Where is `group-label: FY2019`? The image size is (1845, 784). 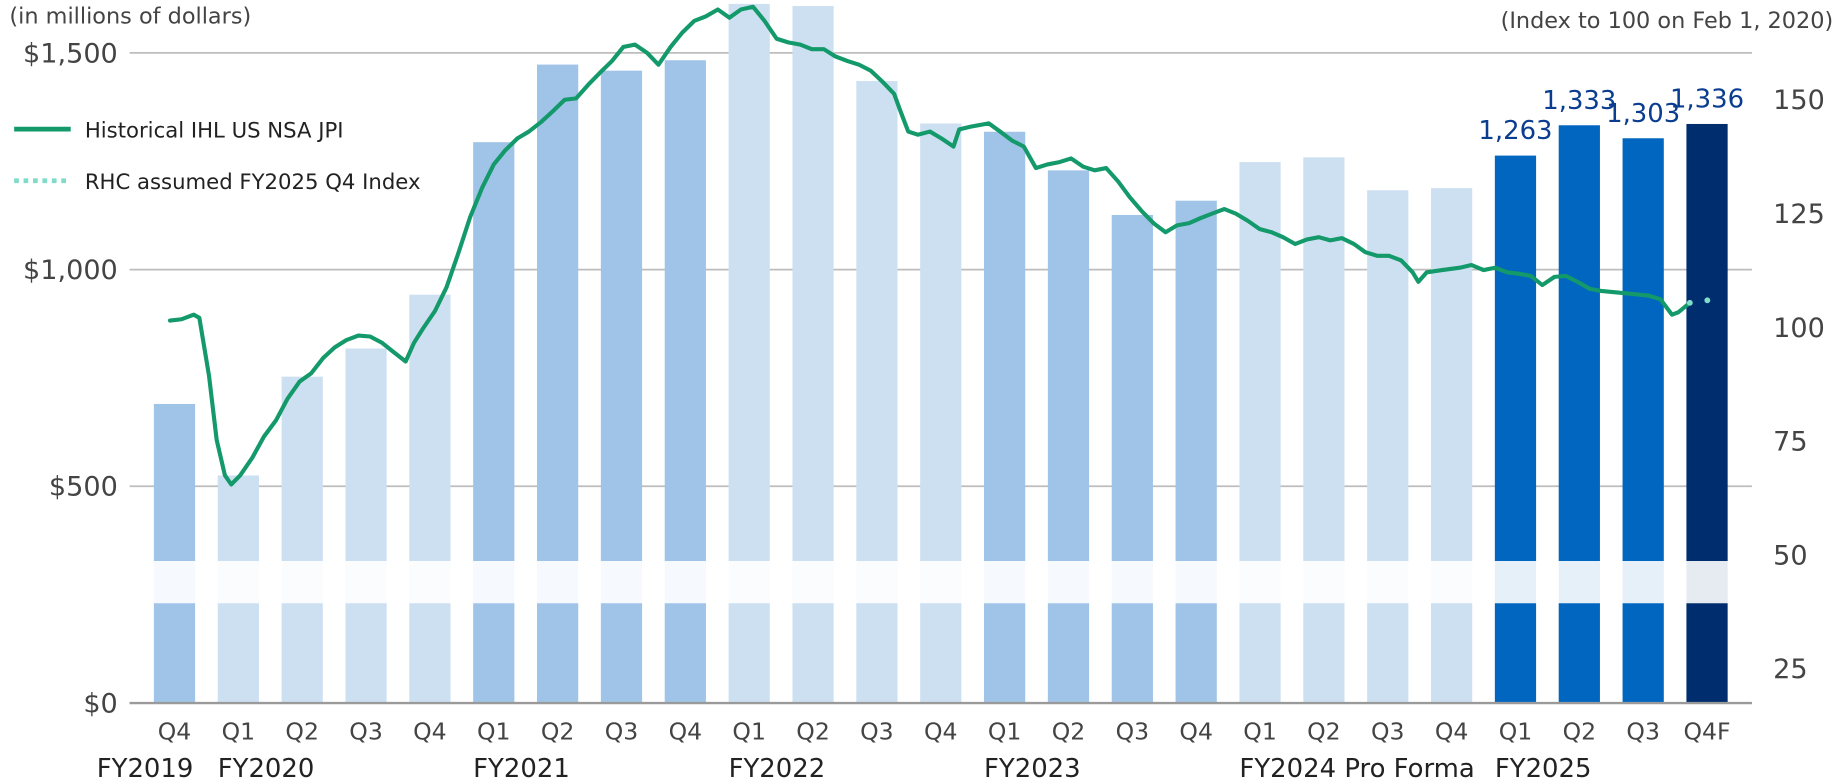
group-label: FY2019 is located at coordinates (145, 769).